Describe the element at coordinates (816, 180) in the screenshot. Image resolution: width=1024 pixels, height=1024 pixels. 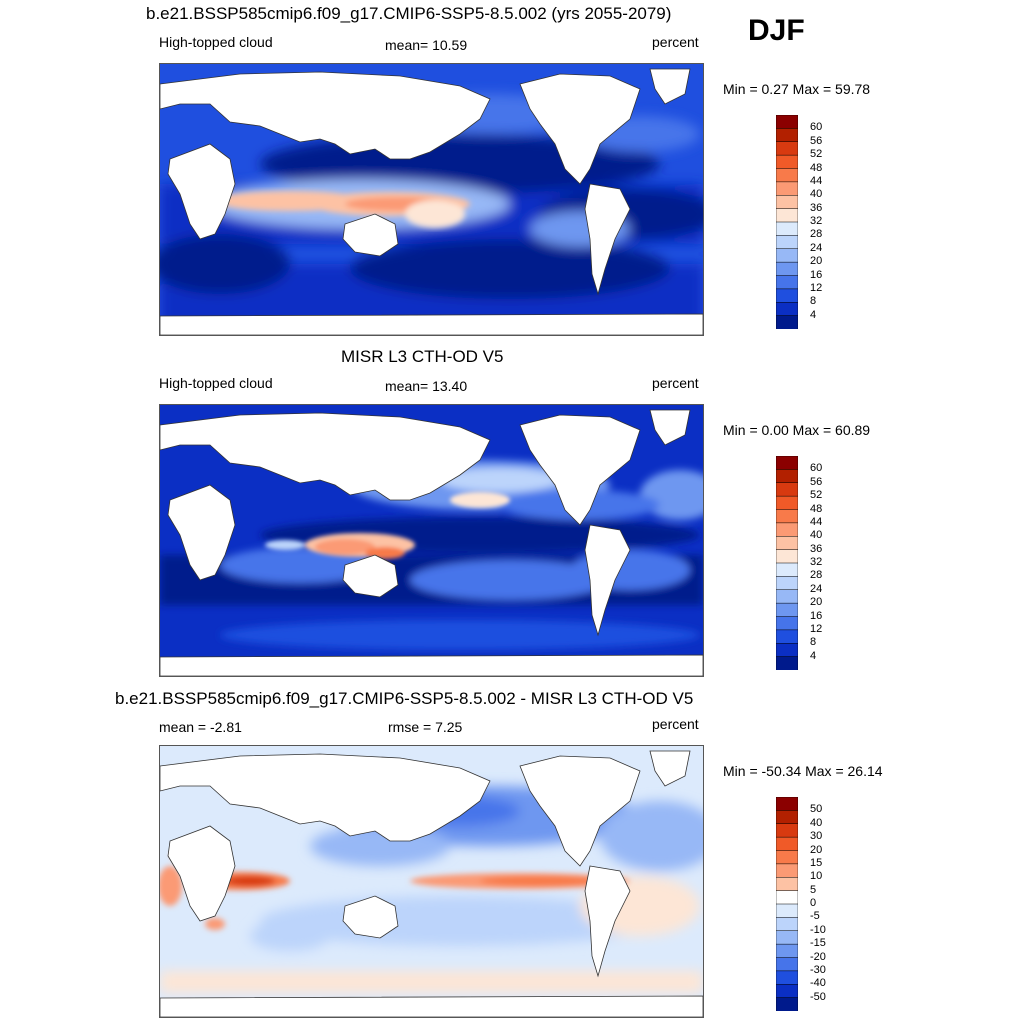
I see `colorbar-tick-label: 44` at that location.